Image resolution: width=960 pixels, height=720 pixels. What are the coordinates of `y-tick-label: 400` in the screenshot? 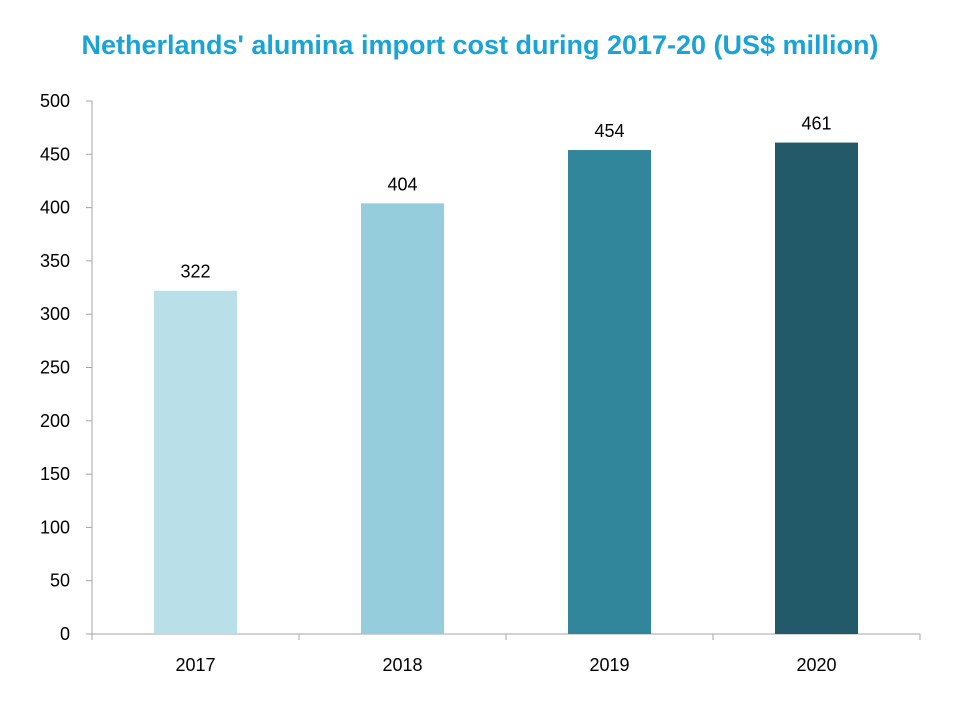 It's located at (55, 208).